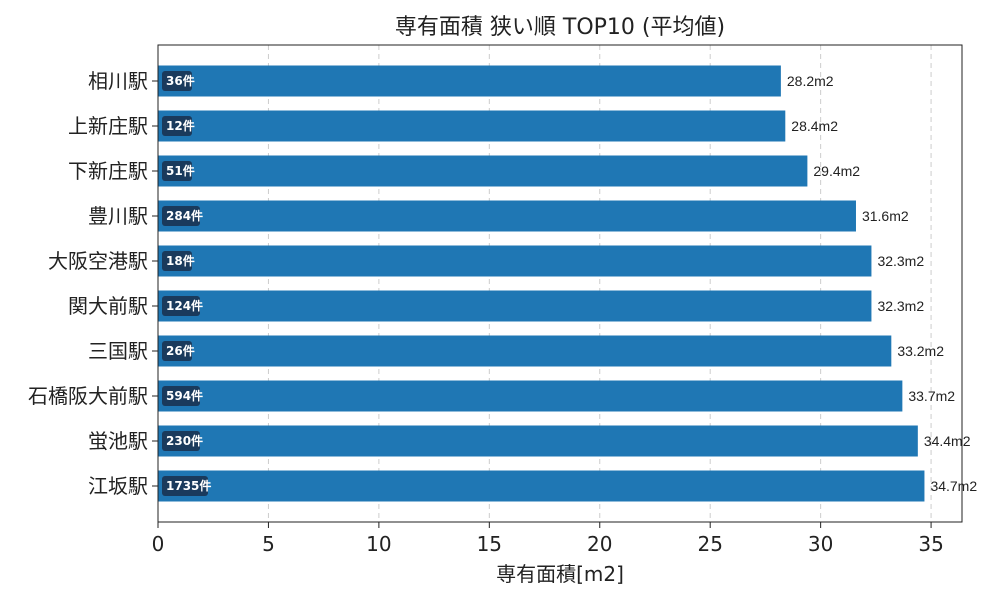  What do you see at coordinates (920, 351) in the screenshot?
I see `bar-value-label: 33.2m2` at bounding box center [920, 351].